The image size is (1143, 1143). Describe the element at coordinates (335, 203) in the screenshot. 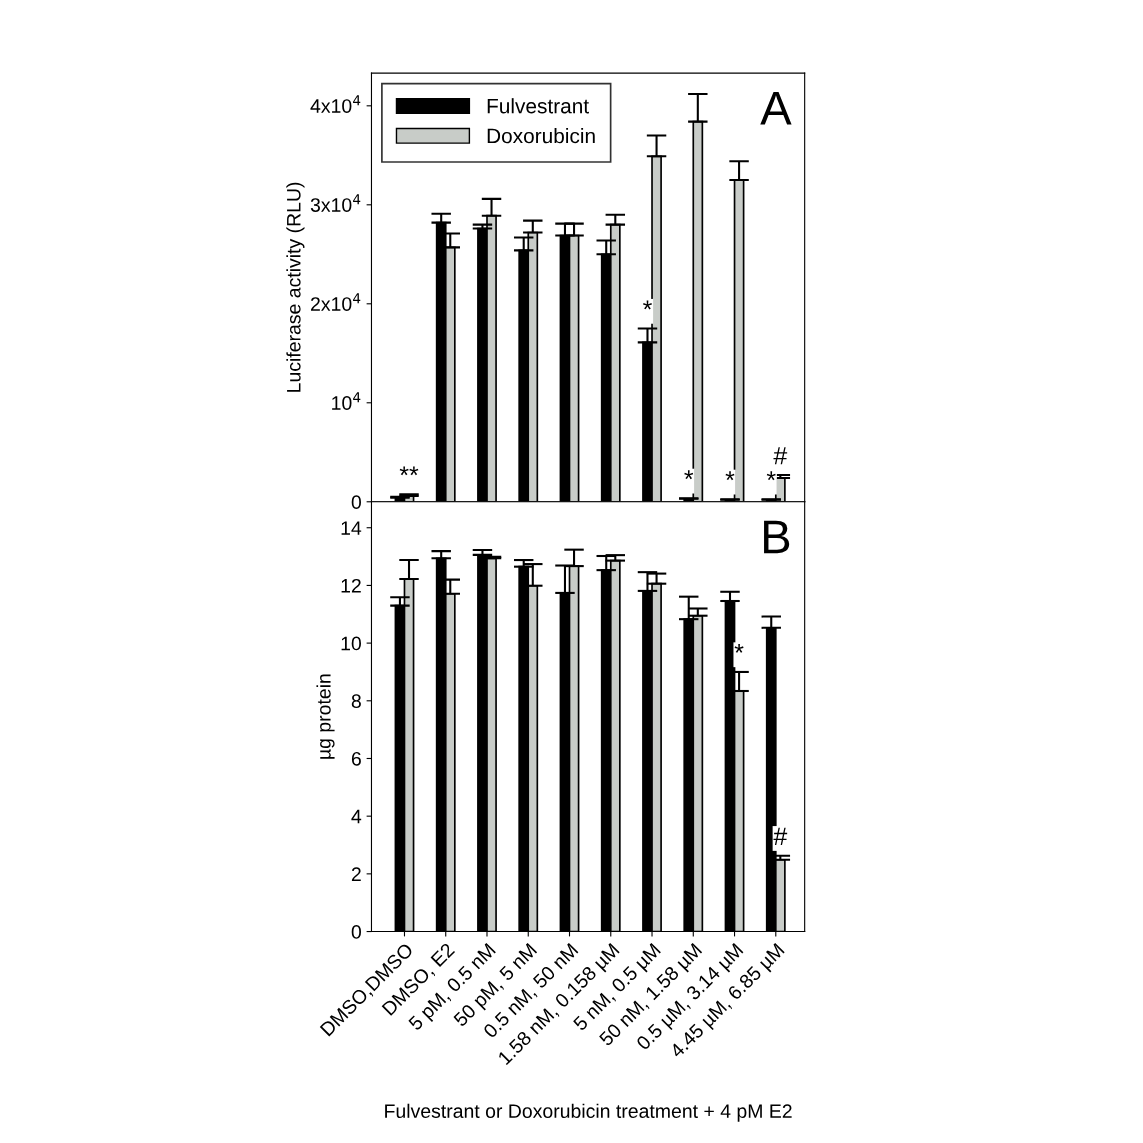

I see `y-tick-label: 3x10$^{4}$` at that location.